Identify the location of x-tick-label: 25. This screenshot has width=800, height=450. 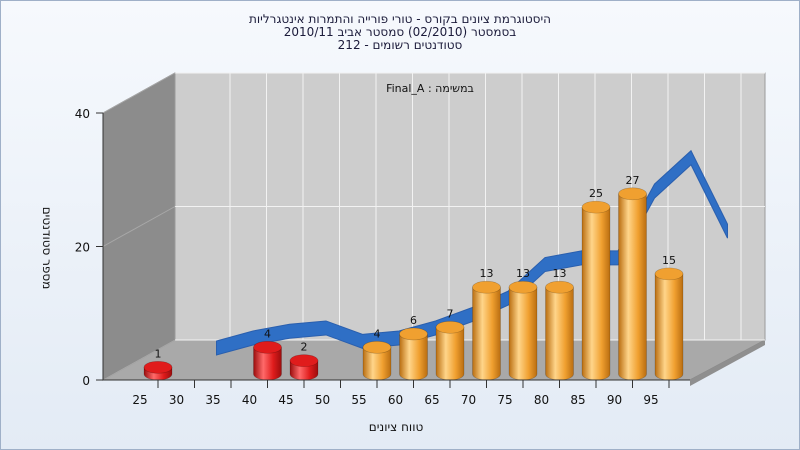
(139, 400).